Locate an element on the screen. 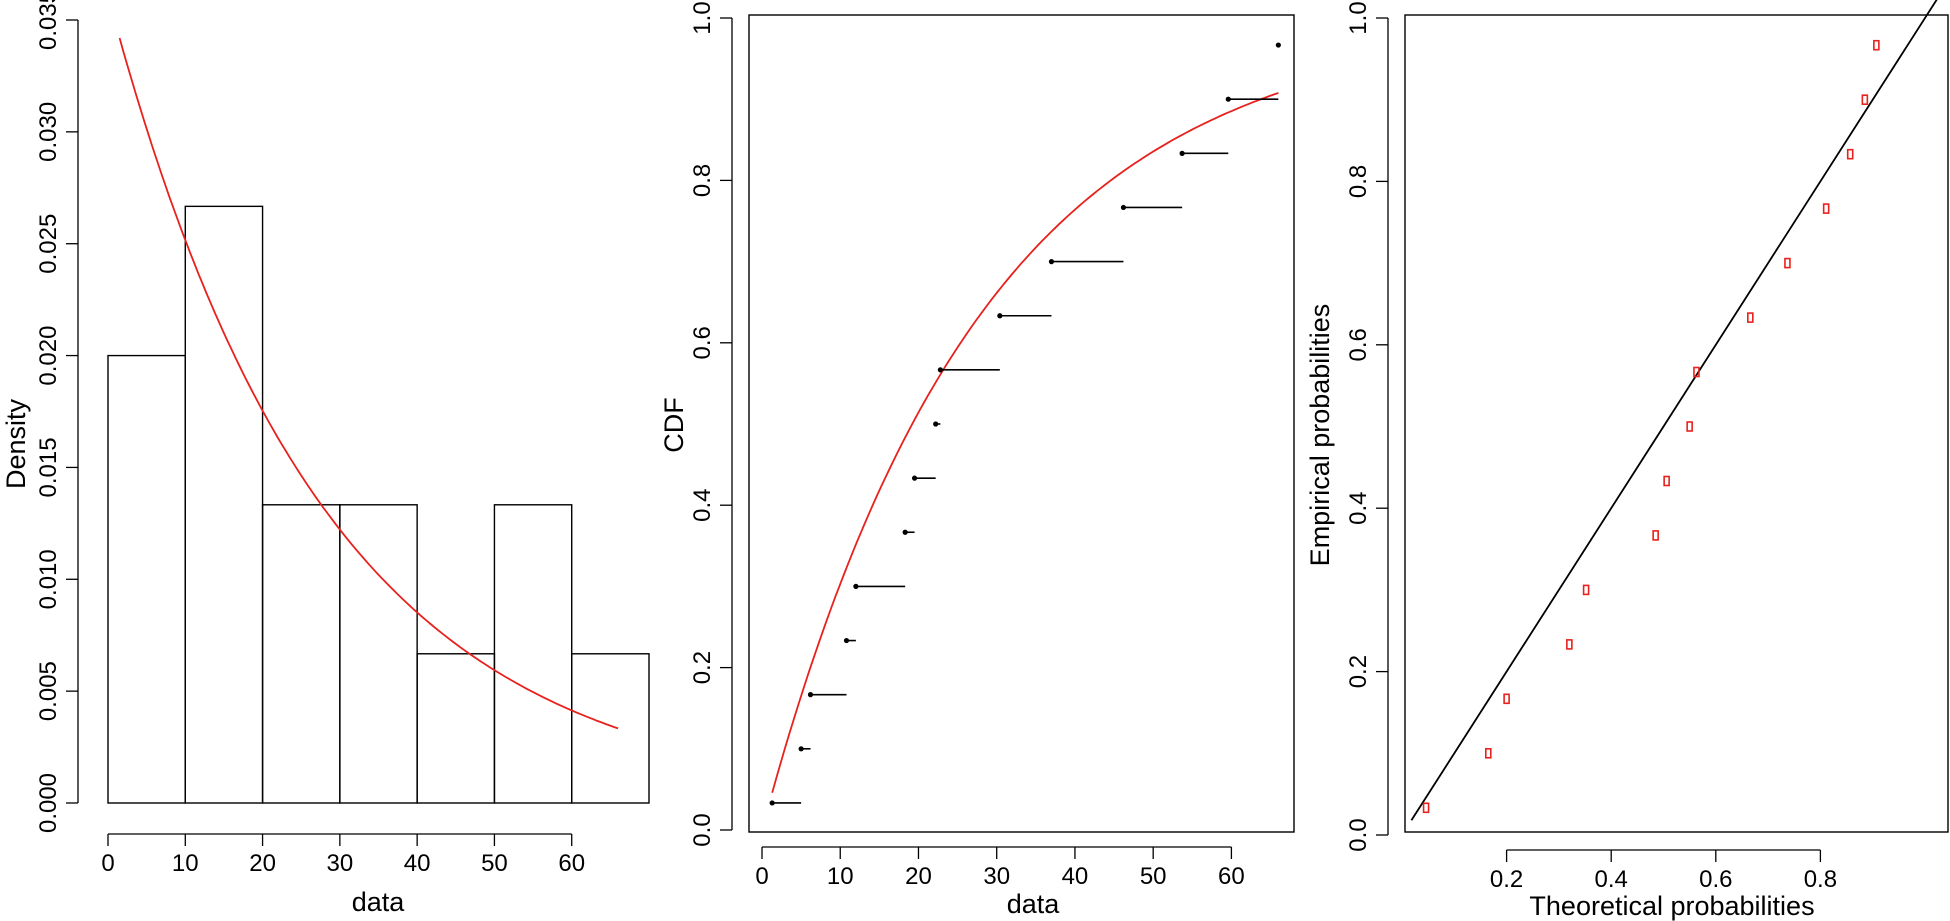 The image size is (1950, 921). y-axis-label: CDF is located at coordinates (674, 425).